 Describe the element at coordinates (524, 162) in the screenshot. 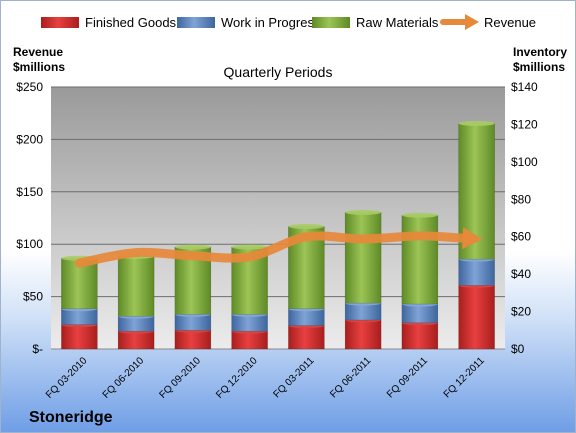

I see `right-tick-label: $100` at that location.